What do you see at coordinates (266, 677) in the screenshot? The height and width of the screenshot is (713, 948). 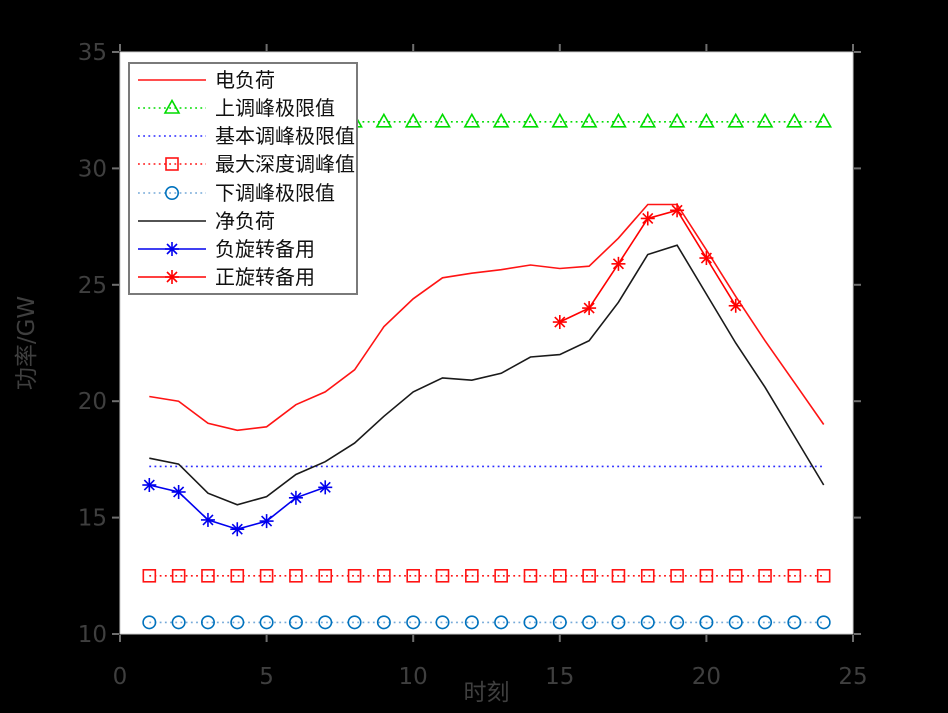 I see `x-tick-label: 5` at bounding box center [266, 677].